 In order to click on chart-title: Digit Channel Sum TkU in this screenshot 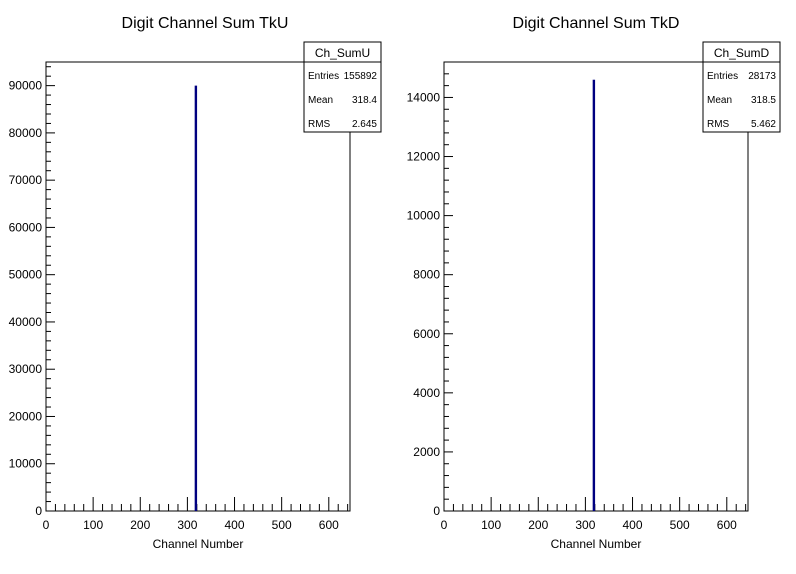, I will do `click(205, 23)`.